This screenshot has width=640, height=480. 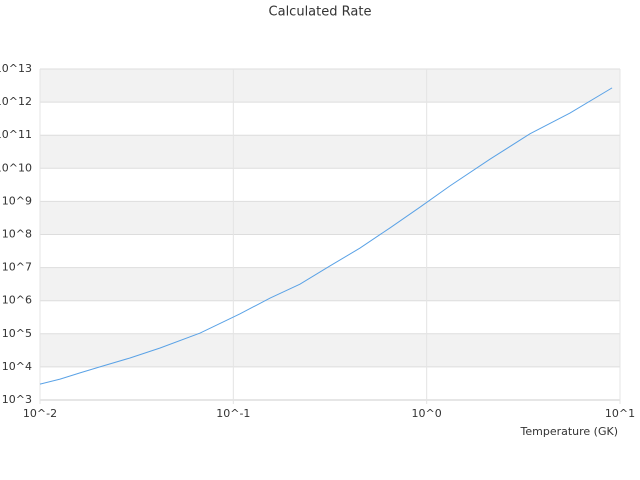 I want to click on y-tick-label: 10^3, so click(x=17, y=399).